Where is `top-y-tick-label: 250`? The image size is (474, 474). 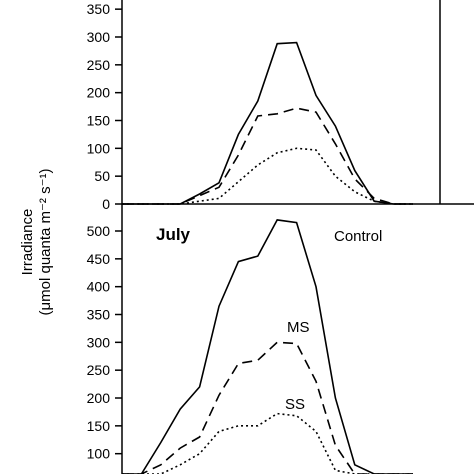 top-y-tick-label: 250 is located at coordinates (99, 65).